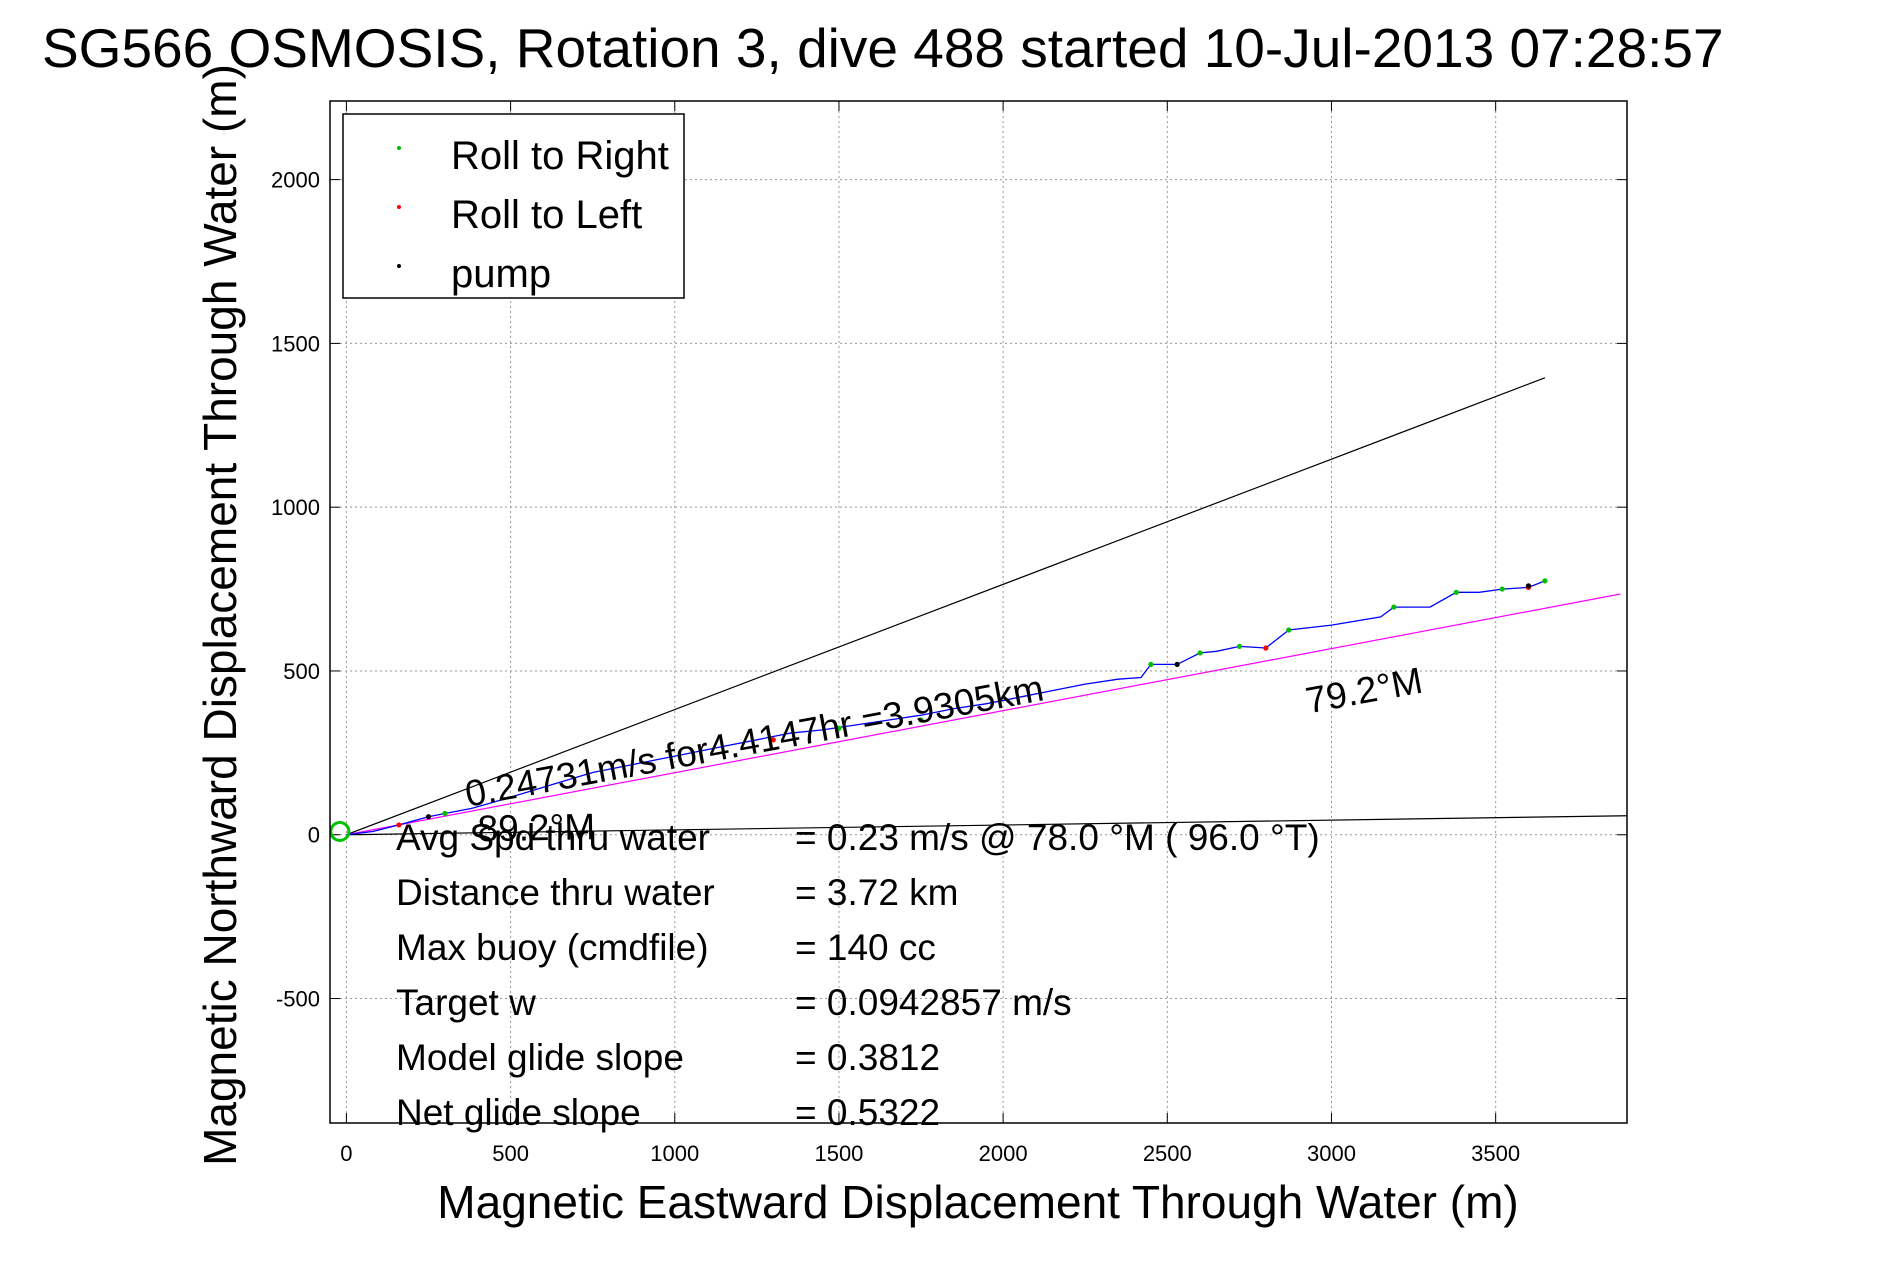 This screenshot has height=1262, width=1891. What do you see at coordinates (877, 892) in the screenshot?
I see `stat-value: = 3.72 km` at bounding box center [877, 892].